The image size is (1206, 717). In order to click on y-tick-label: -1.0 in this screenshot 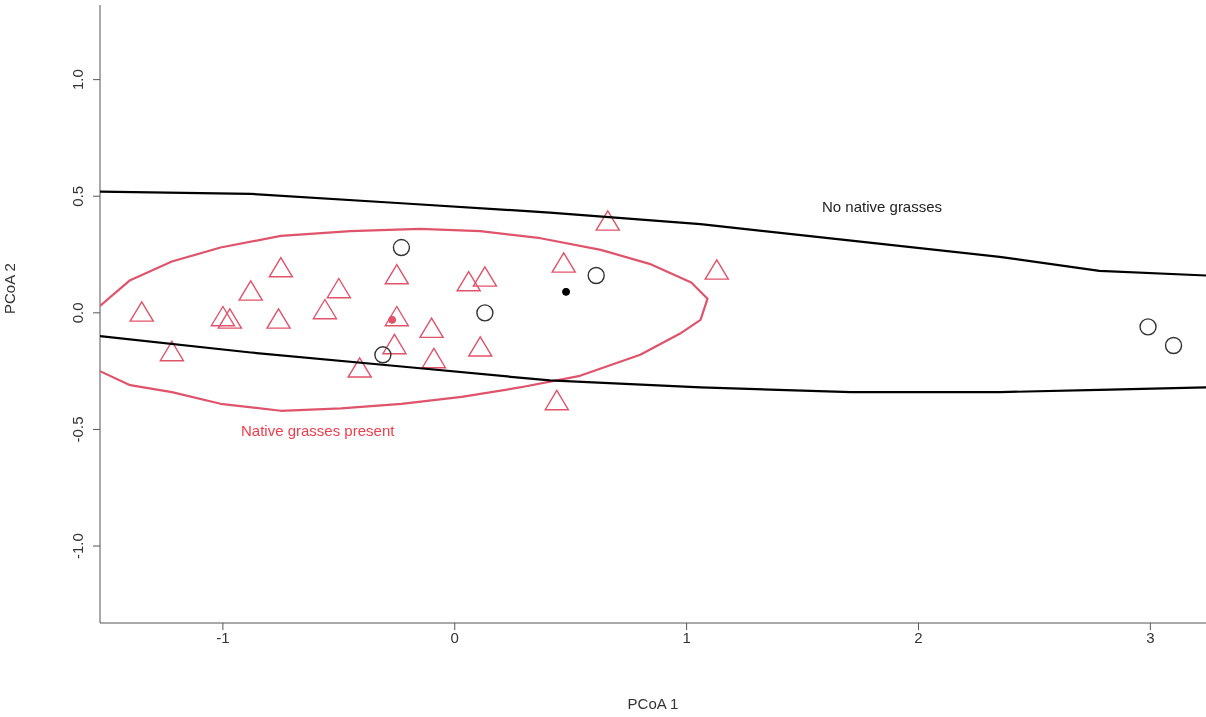, I will do `click(77, 546)`.